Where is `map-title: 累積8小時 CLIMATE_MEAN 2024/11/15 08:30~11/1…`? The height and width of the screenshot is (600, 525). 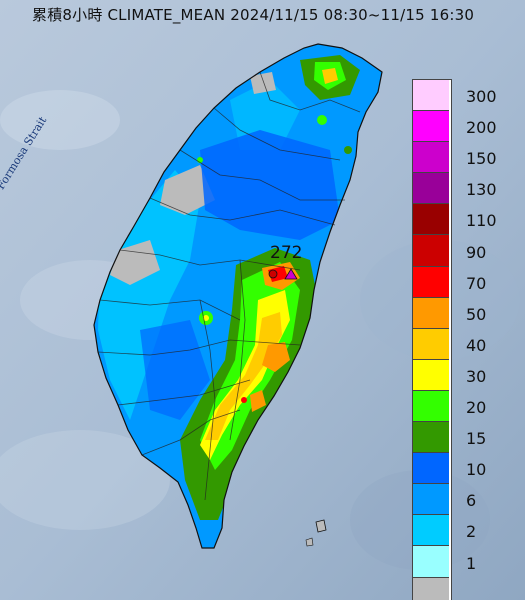
map-title: 累積8小時 CLIMATE_MEAN 2024/11/15 08:30~11/1… is located at coordinates (253, 15).